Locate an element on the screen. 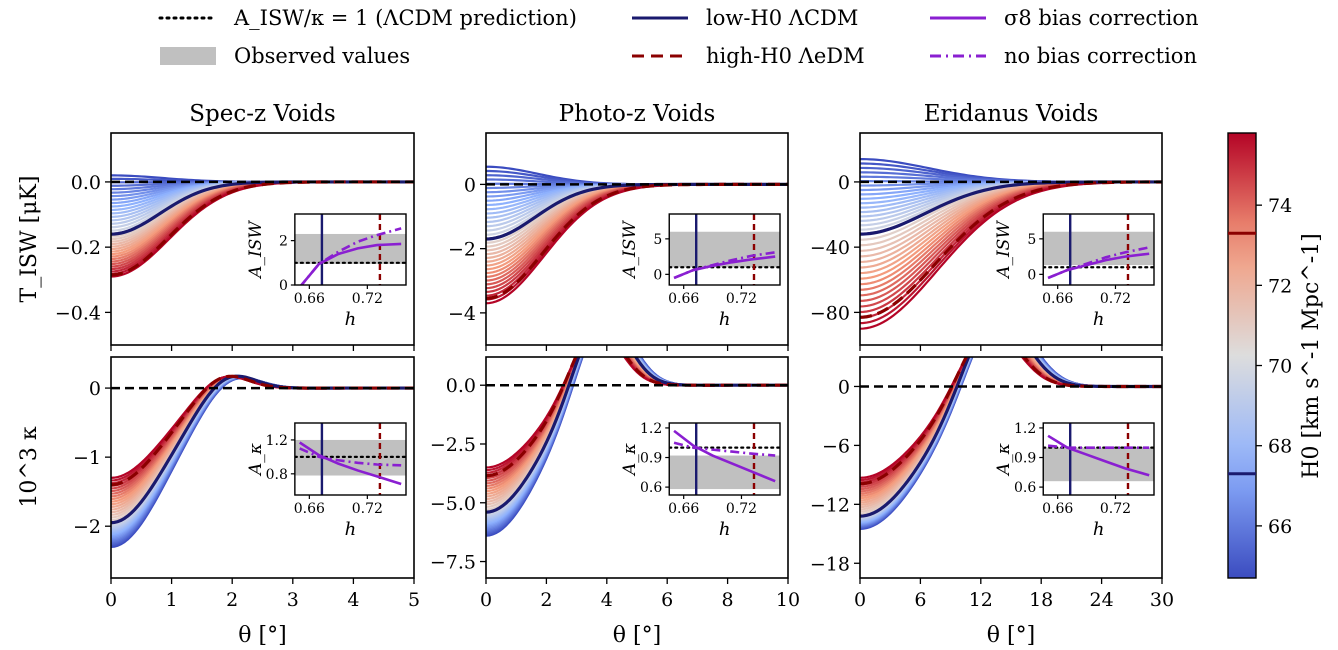 This screenshot has width=1338, height=650. inset-y-tick-label: 0 is located at coordinates (657, 275).